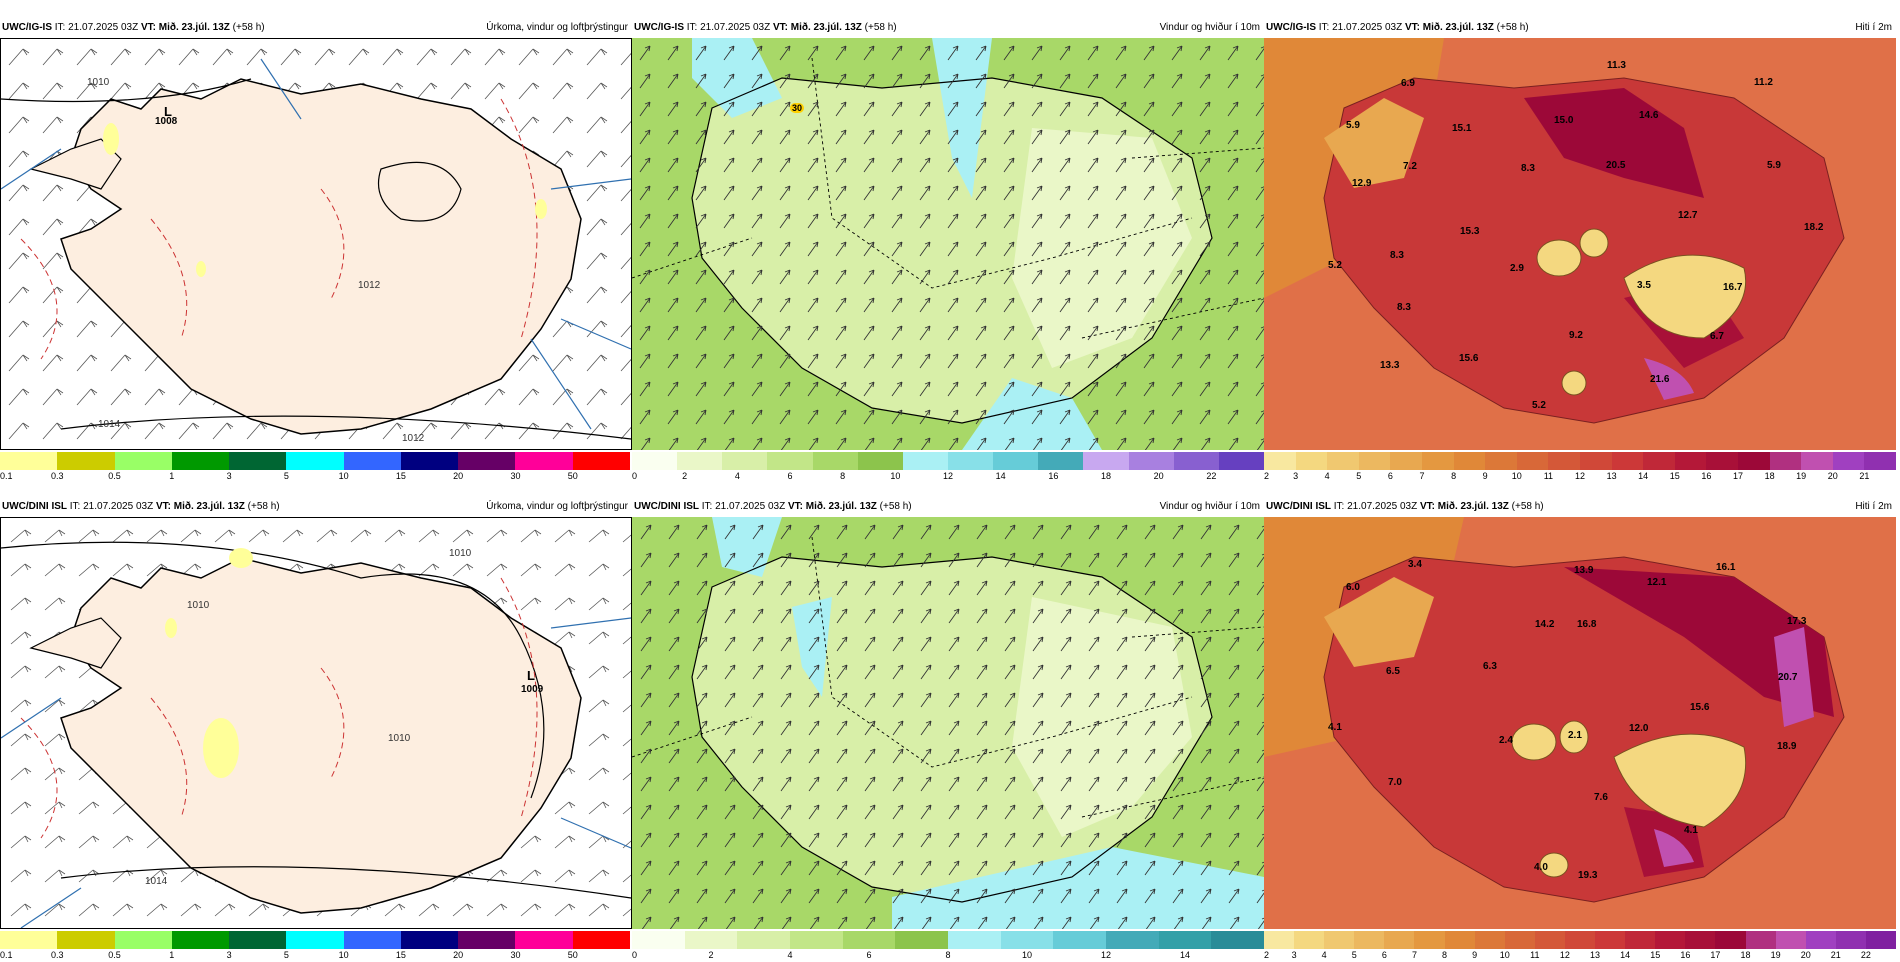 This screenshot has width=1900, height=962. I want to click on field-name: Vindur og hviður í 10m, so click(1209, 506).